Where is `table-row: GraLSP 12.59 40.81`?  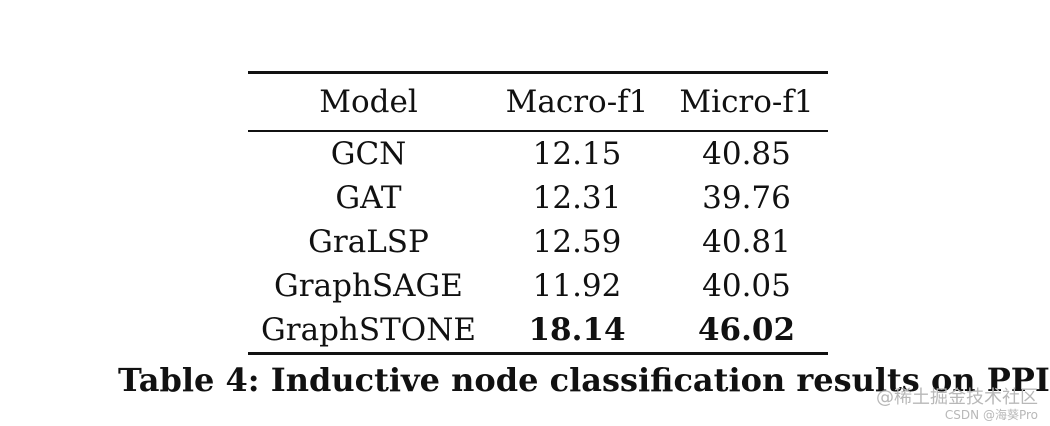 table-row: GraLSP 12.59 40.81 is located at coordinates (538, 242).